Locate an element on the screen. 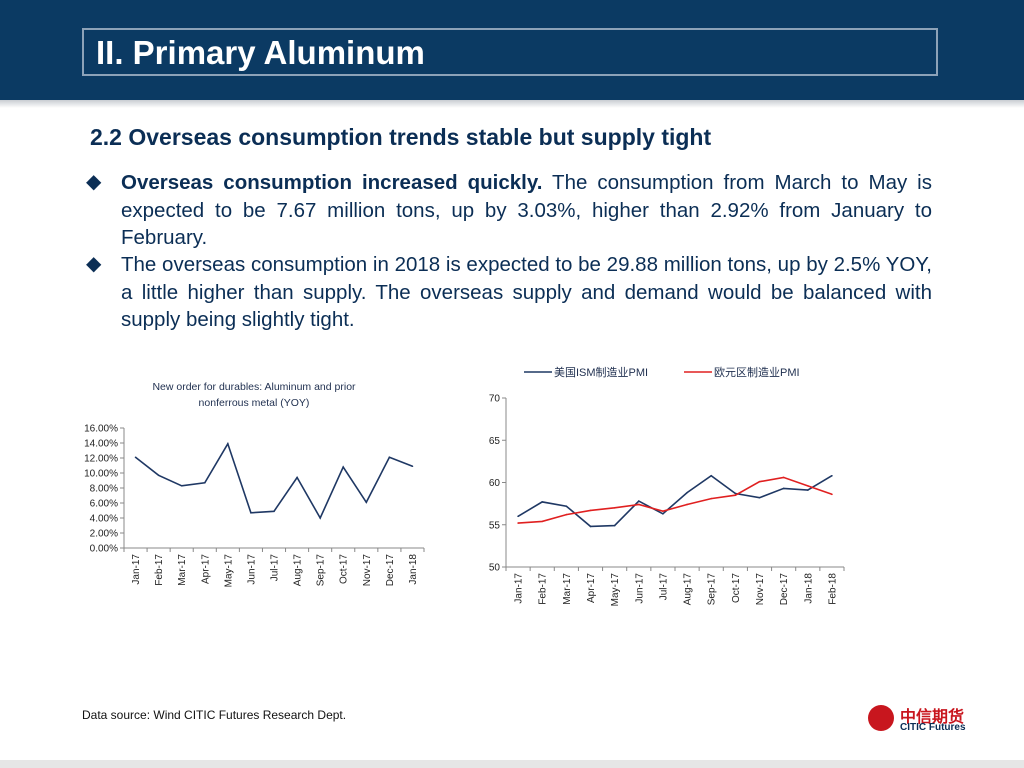 This screenshot has height=768, width=1024. citic-futures-logo: 中信期货 CITIC Futures is located at coordinates (926, 719).